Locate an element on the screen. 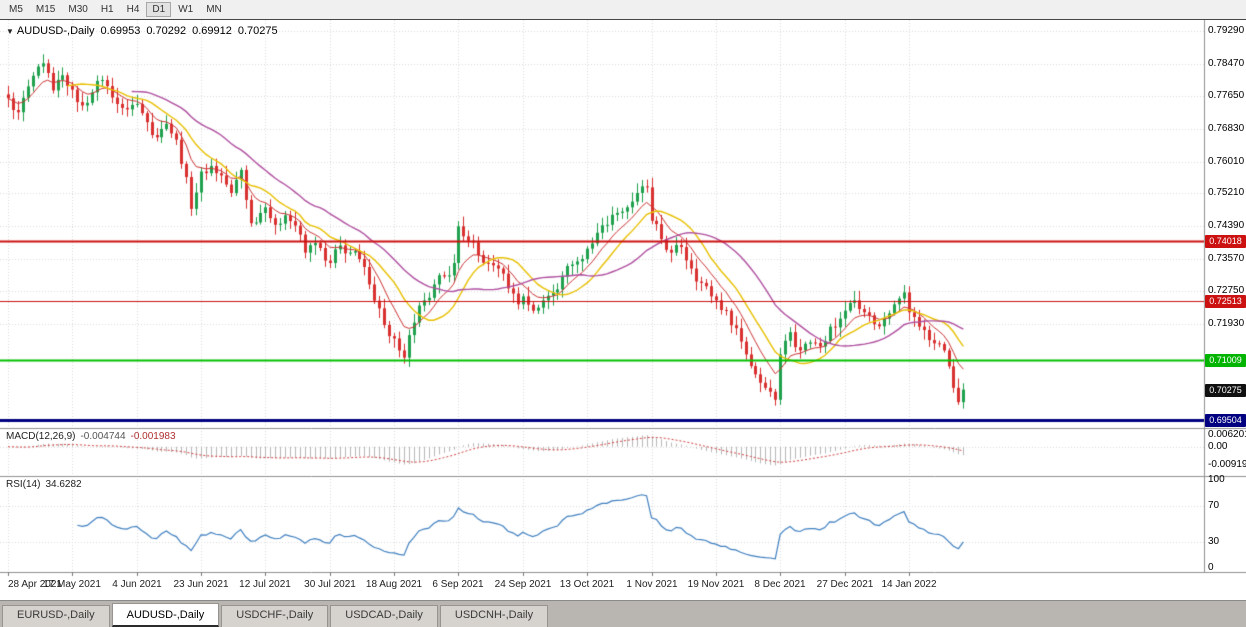  rsi-name: RSI(14) is located at coordinates (23, 484).